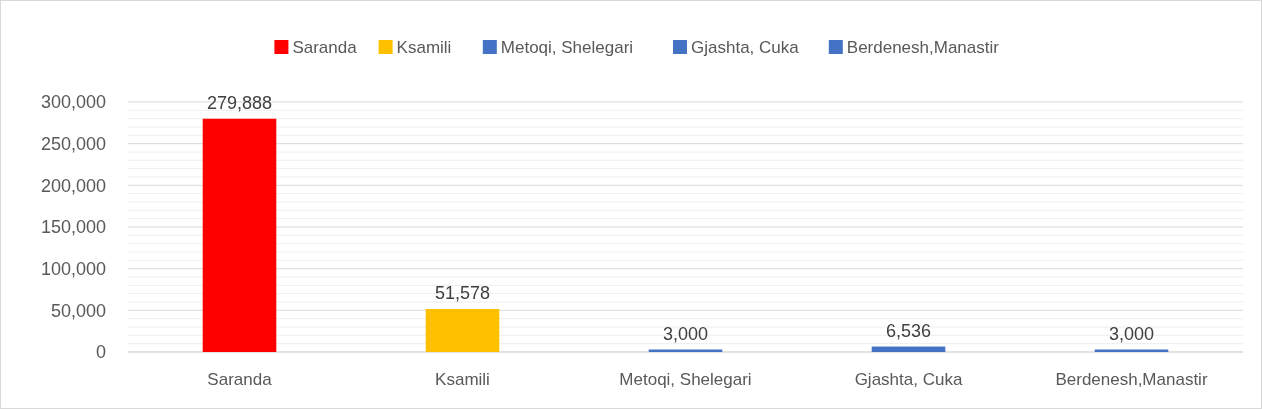  What do you see at coordinates (908, 379) in the screenshot?
I see `x-tick-label: Gjashta, Cuka` at bounding box center [908, 379].